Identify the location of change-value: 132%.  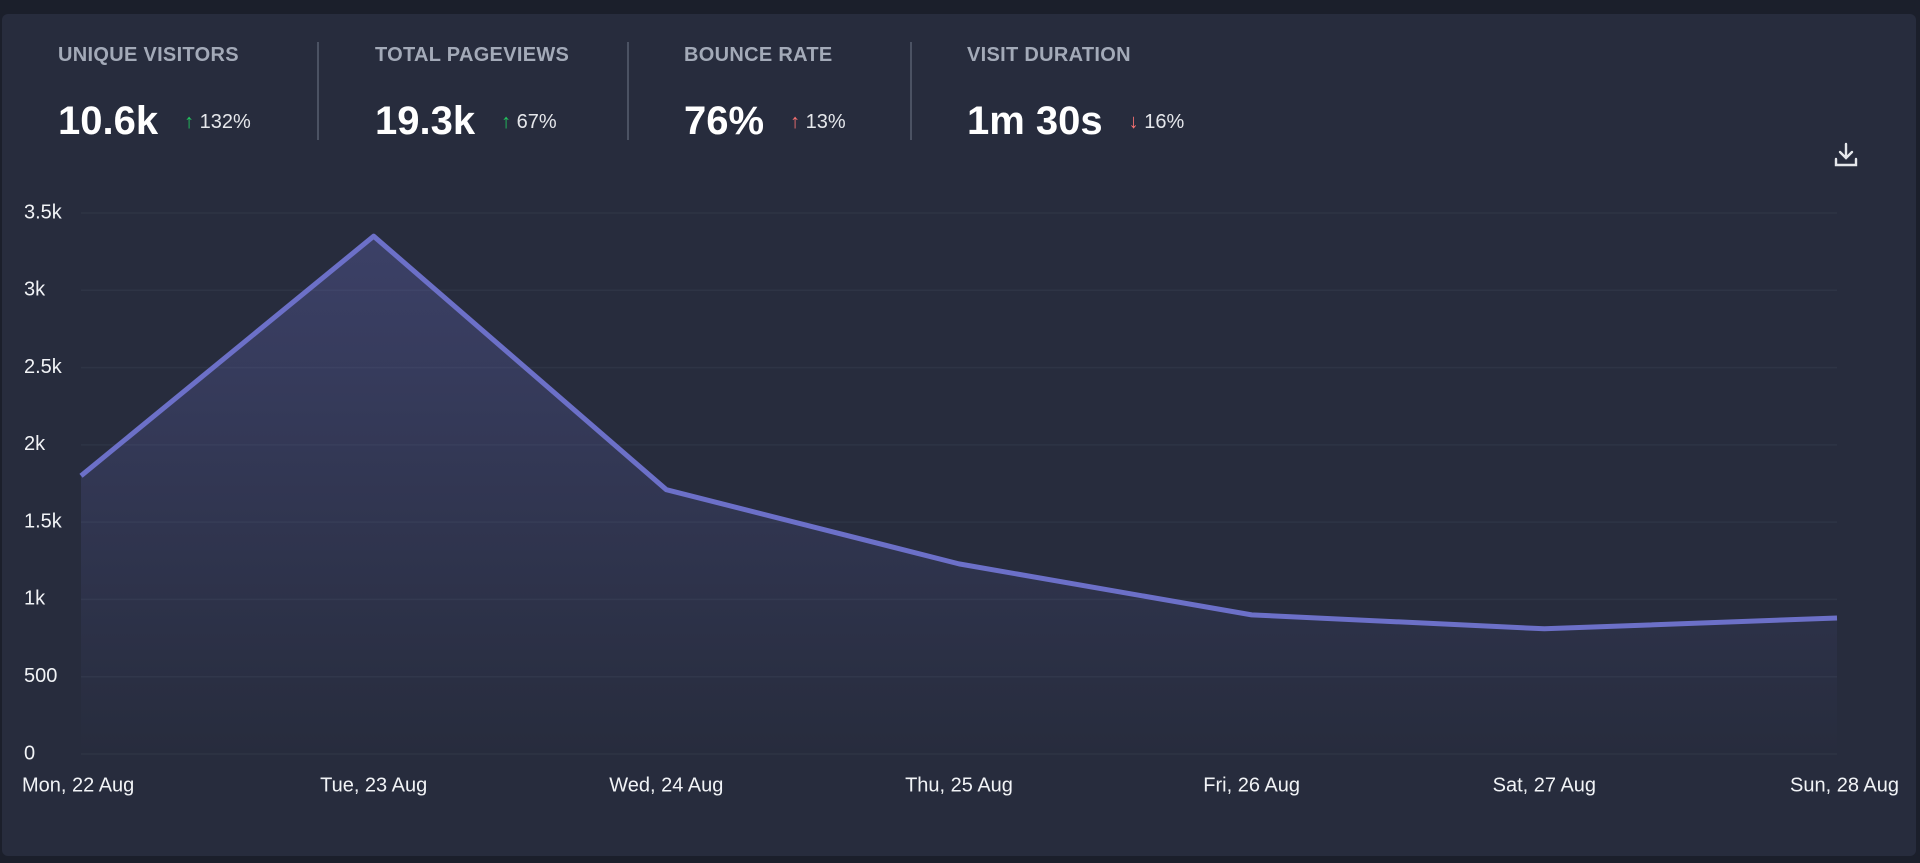
(225, 122).